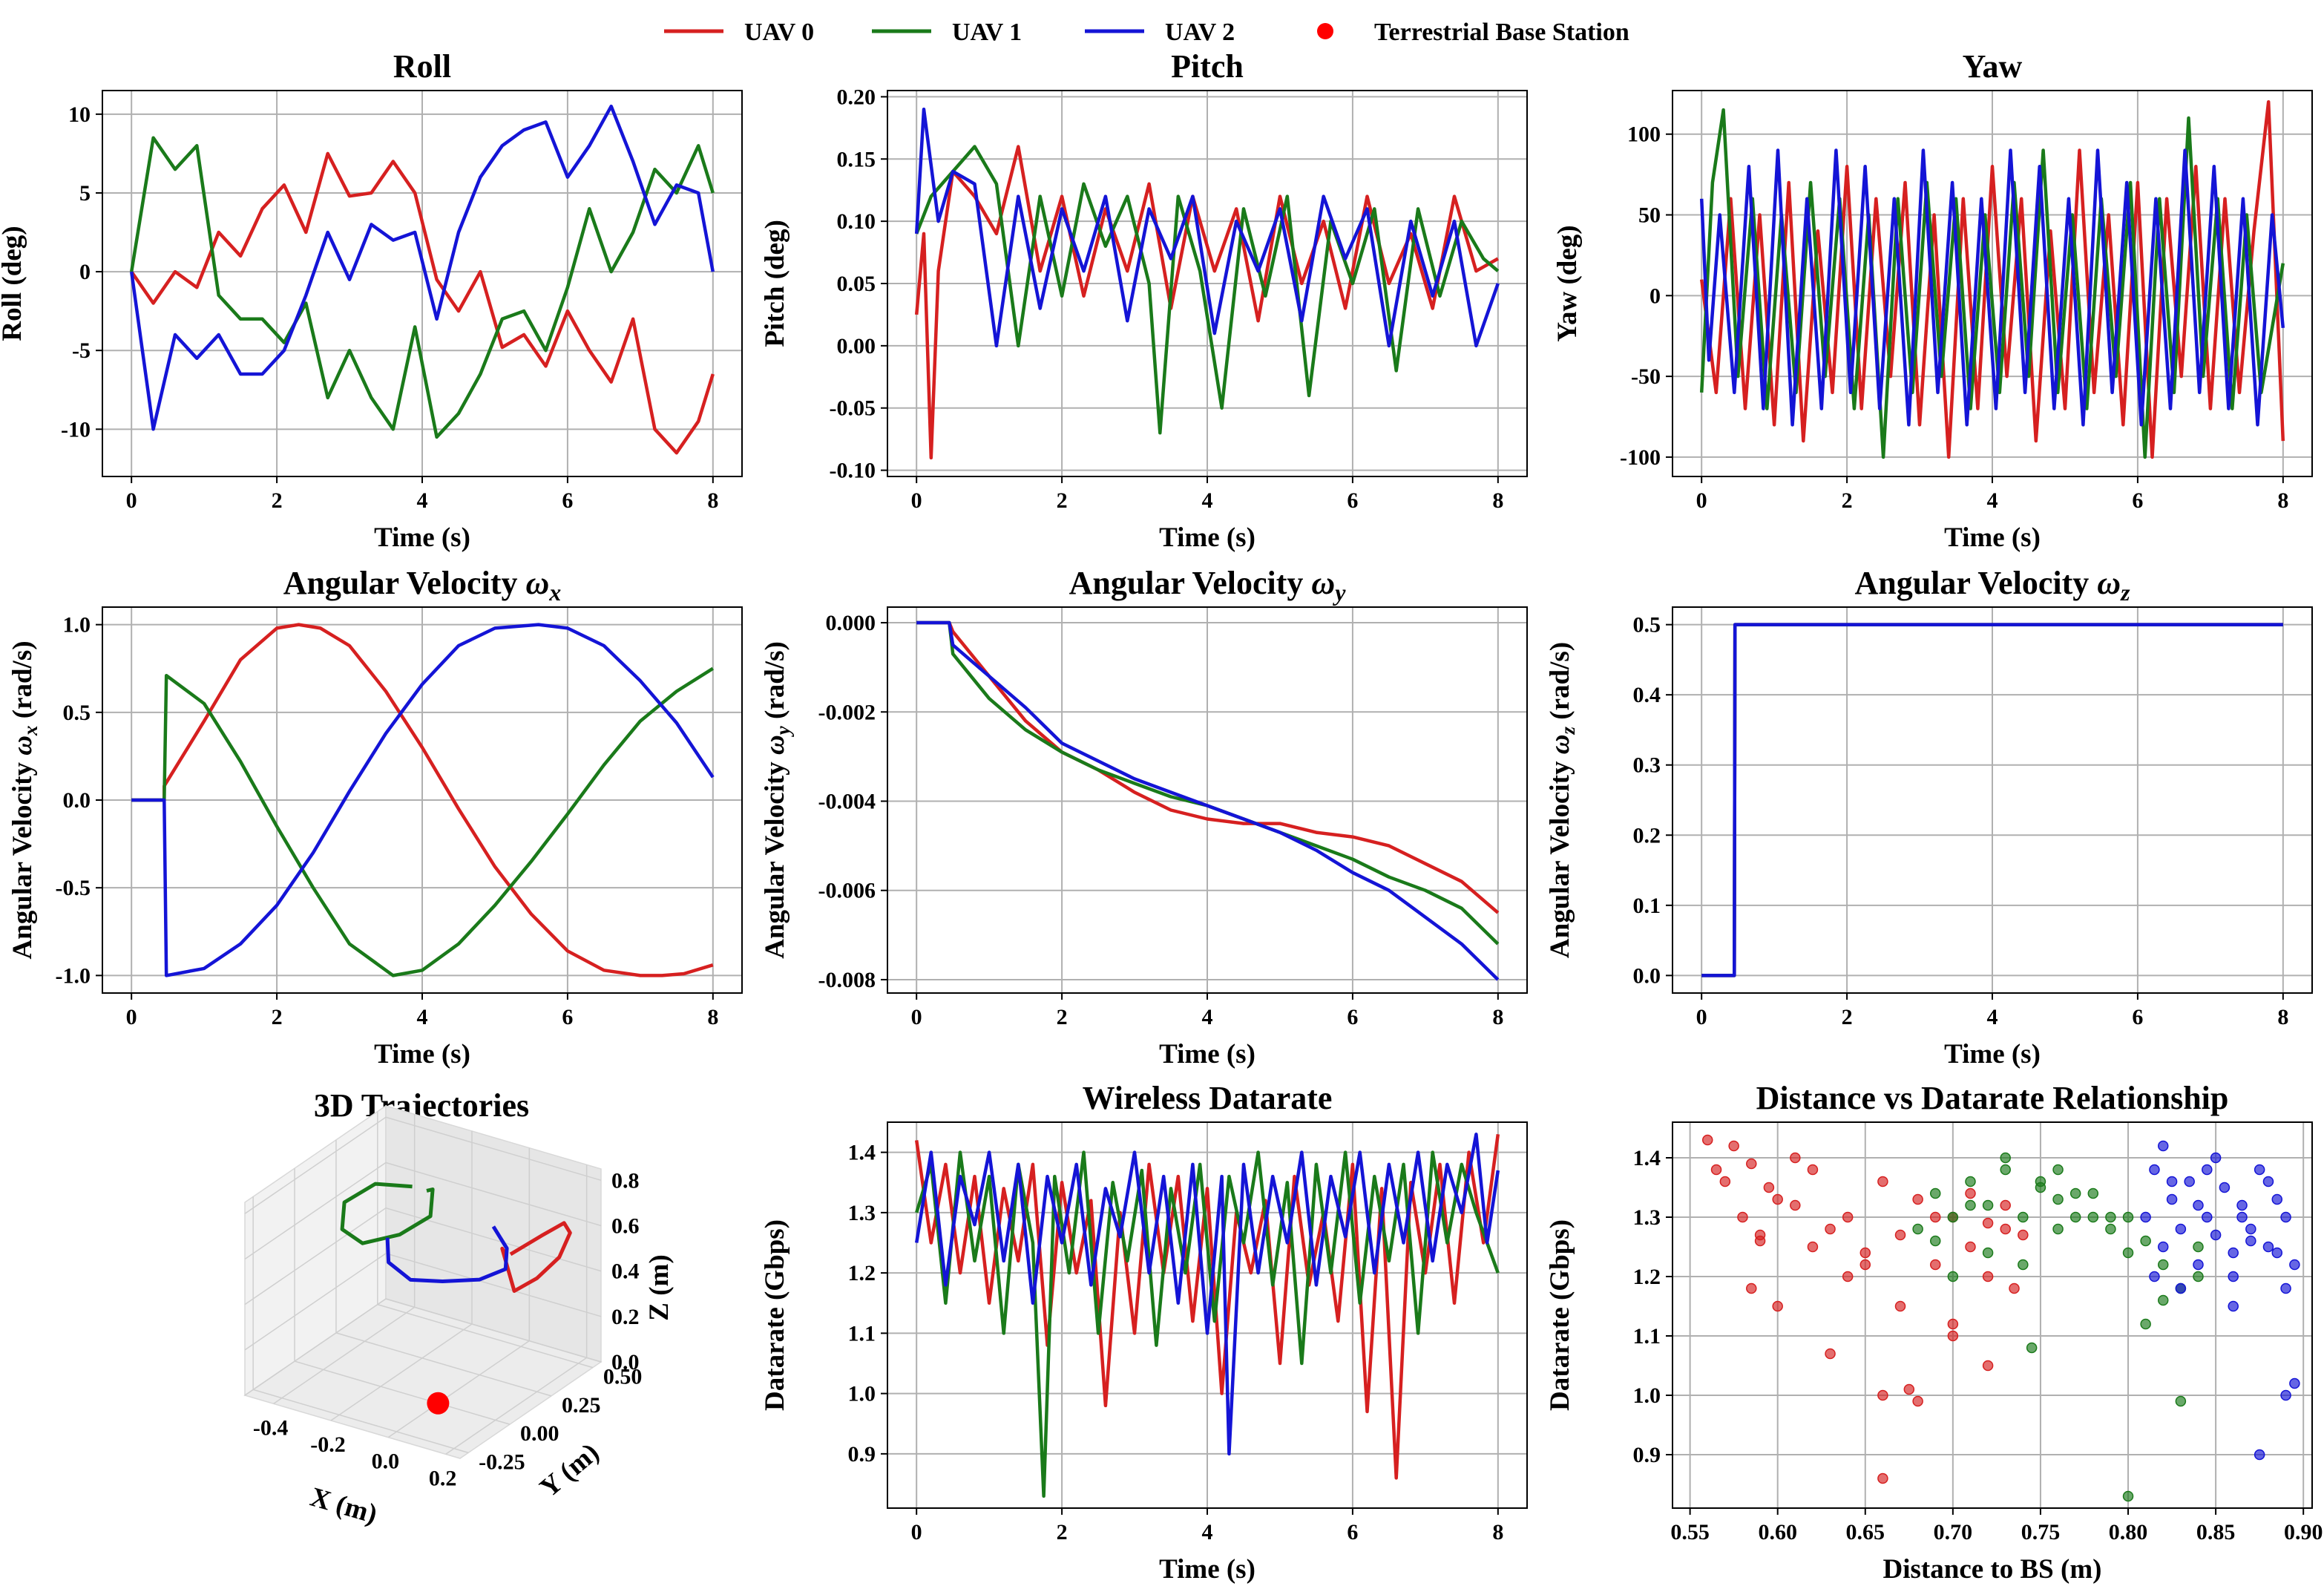 This screenshot has width=2324, height=1589. I want to click on y-tick-label: 0.0, so click(77, 800).